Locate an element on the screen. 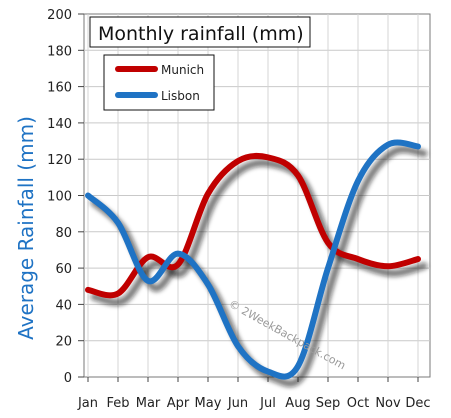 The image size is (451, 418). y-tick-label: 160 is located at coordinates (59, 88).